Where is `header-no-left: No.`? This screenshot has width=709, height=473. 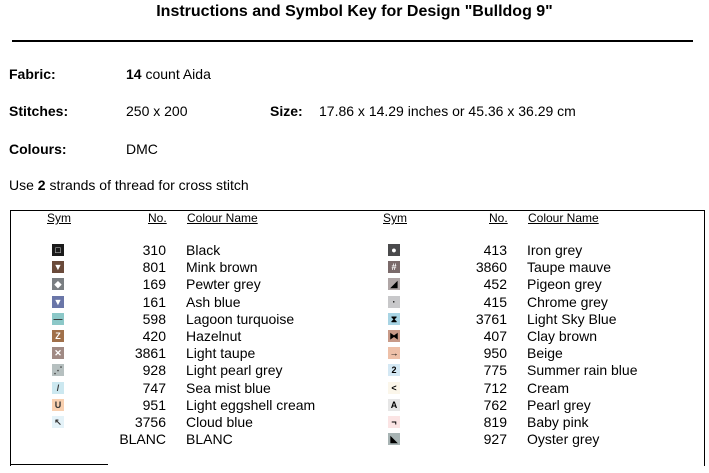 header-no-left: No. is located at coordinates (157, 218).